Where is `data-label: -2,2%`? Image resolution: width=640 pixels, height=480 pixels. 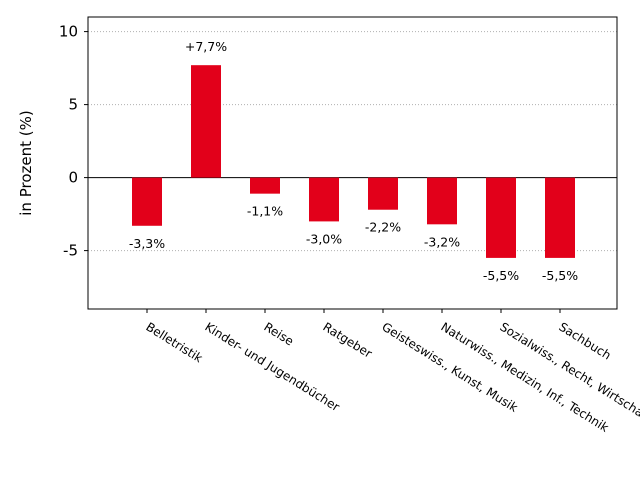
data-label: -2,2% is located at coordinates (383, 227).